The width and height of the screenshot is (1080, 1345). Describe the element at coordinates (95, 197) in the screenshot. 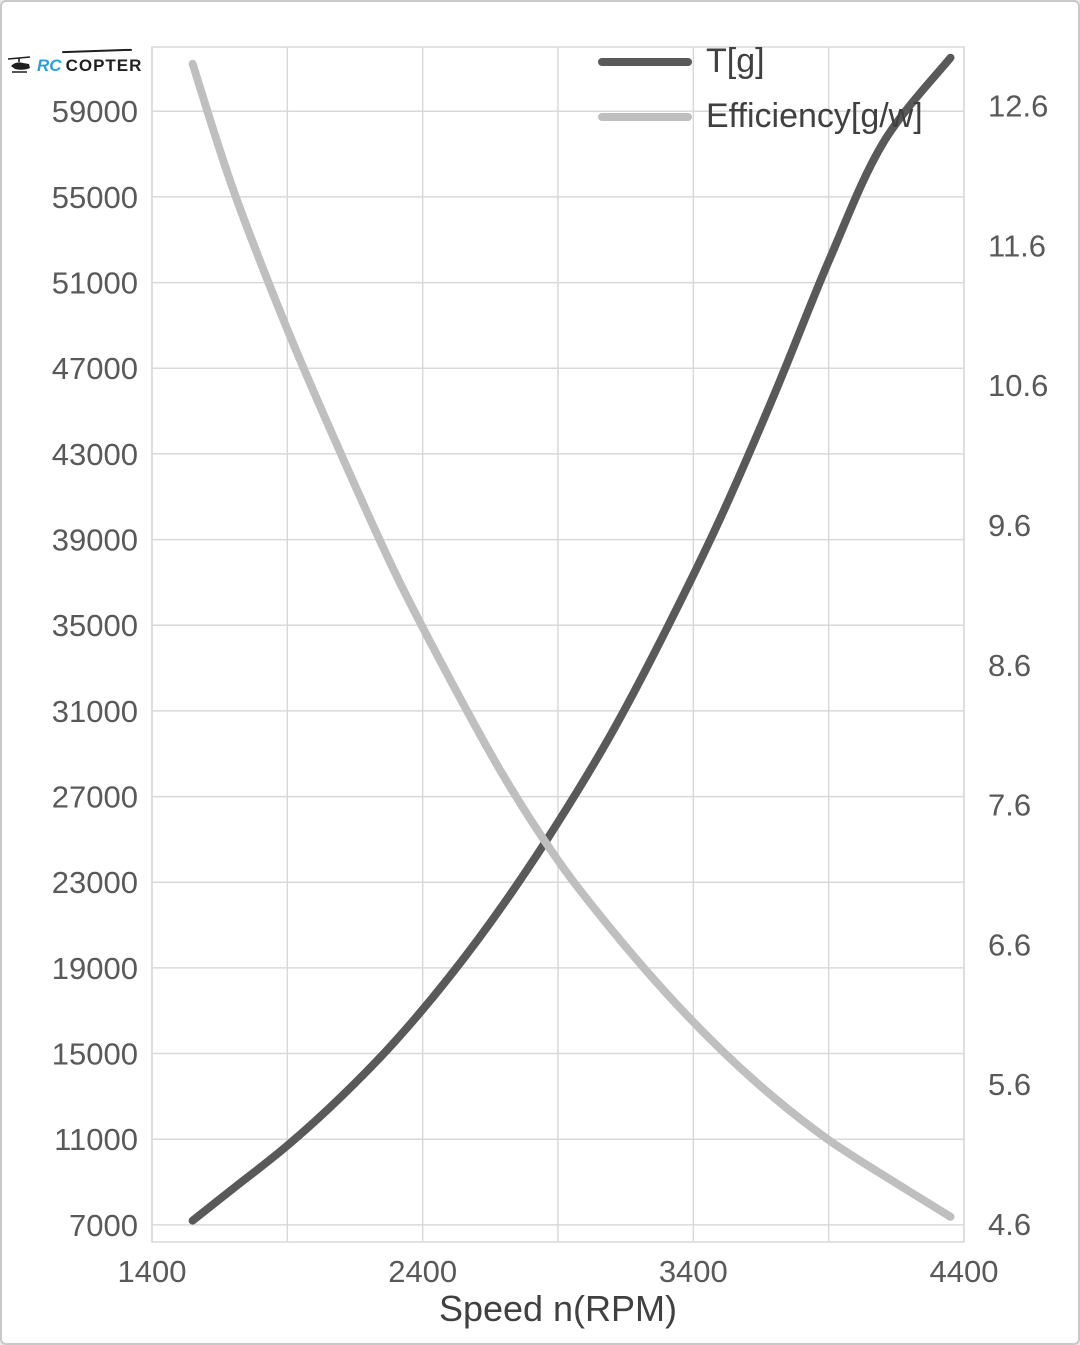

I see `left-axis-tick-label: 55000` at that location.